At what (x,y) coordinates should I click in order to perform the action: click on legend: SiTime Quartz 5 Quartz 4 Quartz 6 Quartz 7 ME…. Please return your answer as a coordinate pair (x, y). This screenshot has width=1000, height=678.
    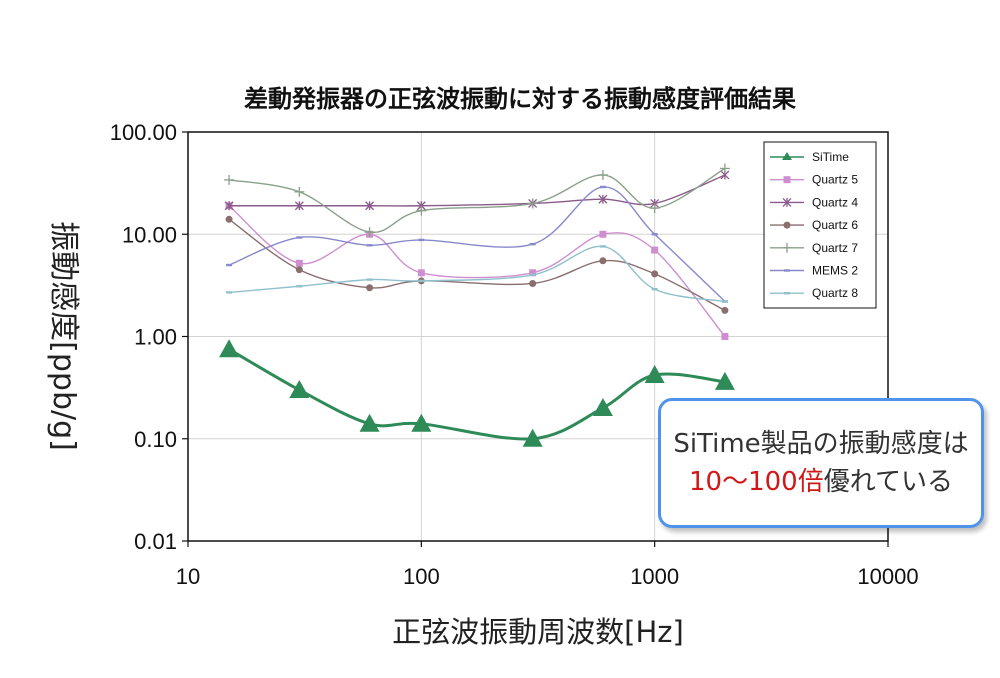
    Looking at the image, I should click on (820, 225).